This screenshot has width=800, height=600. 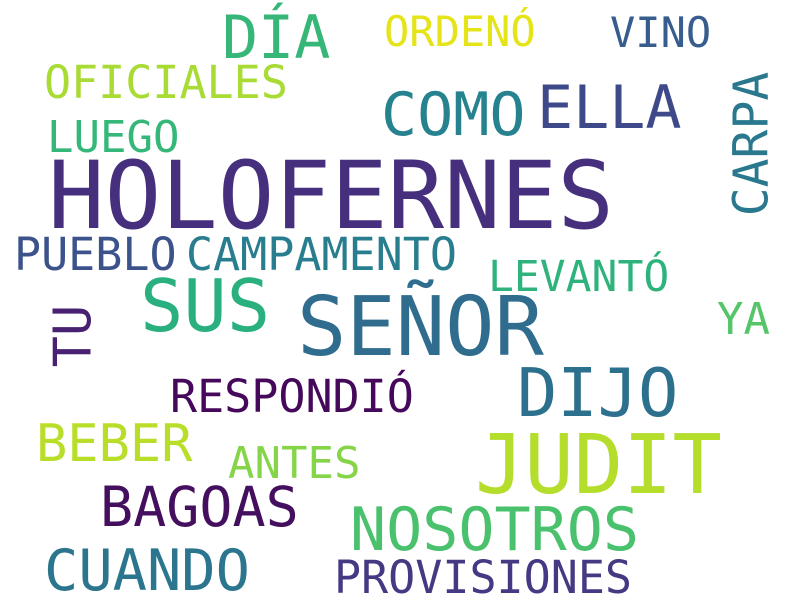 I want to click on word-respondio: RESPONDIÓ, so click(x=292, y=396).